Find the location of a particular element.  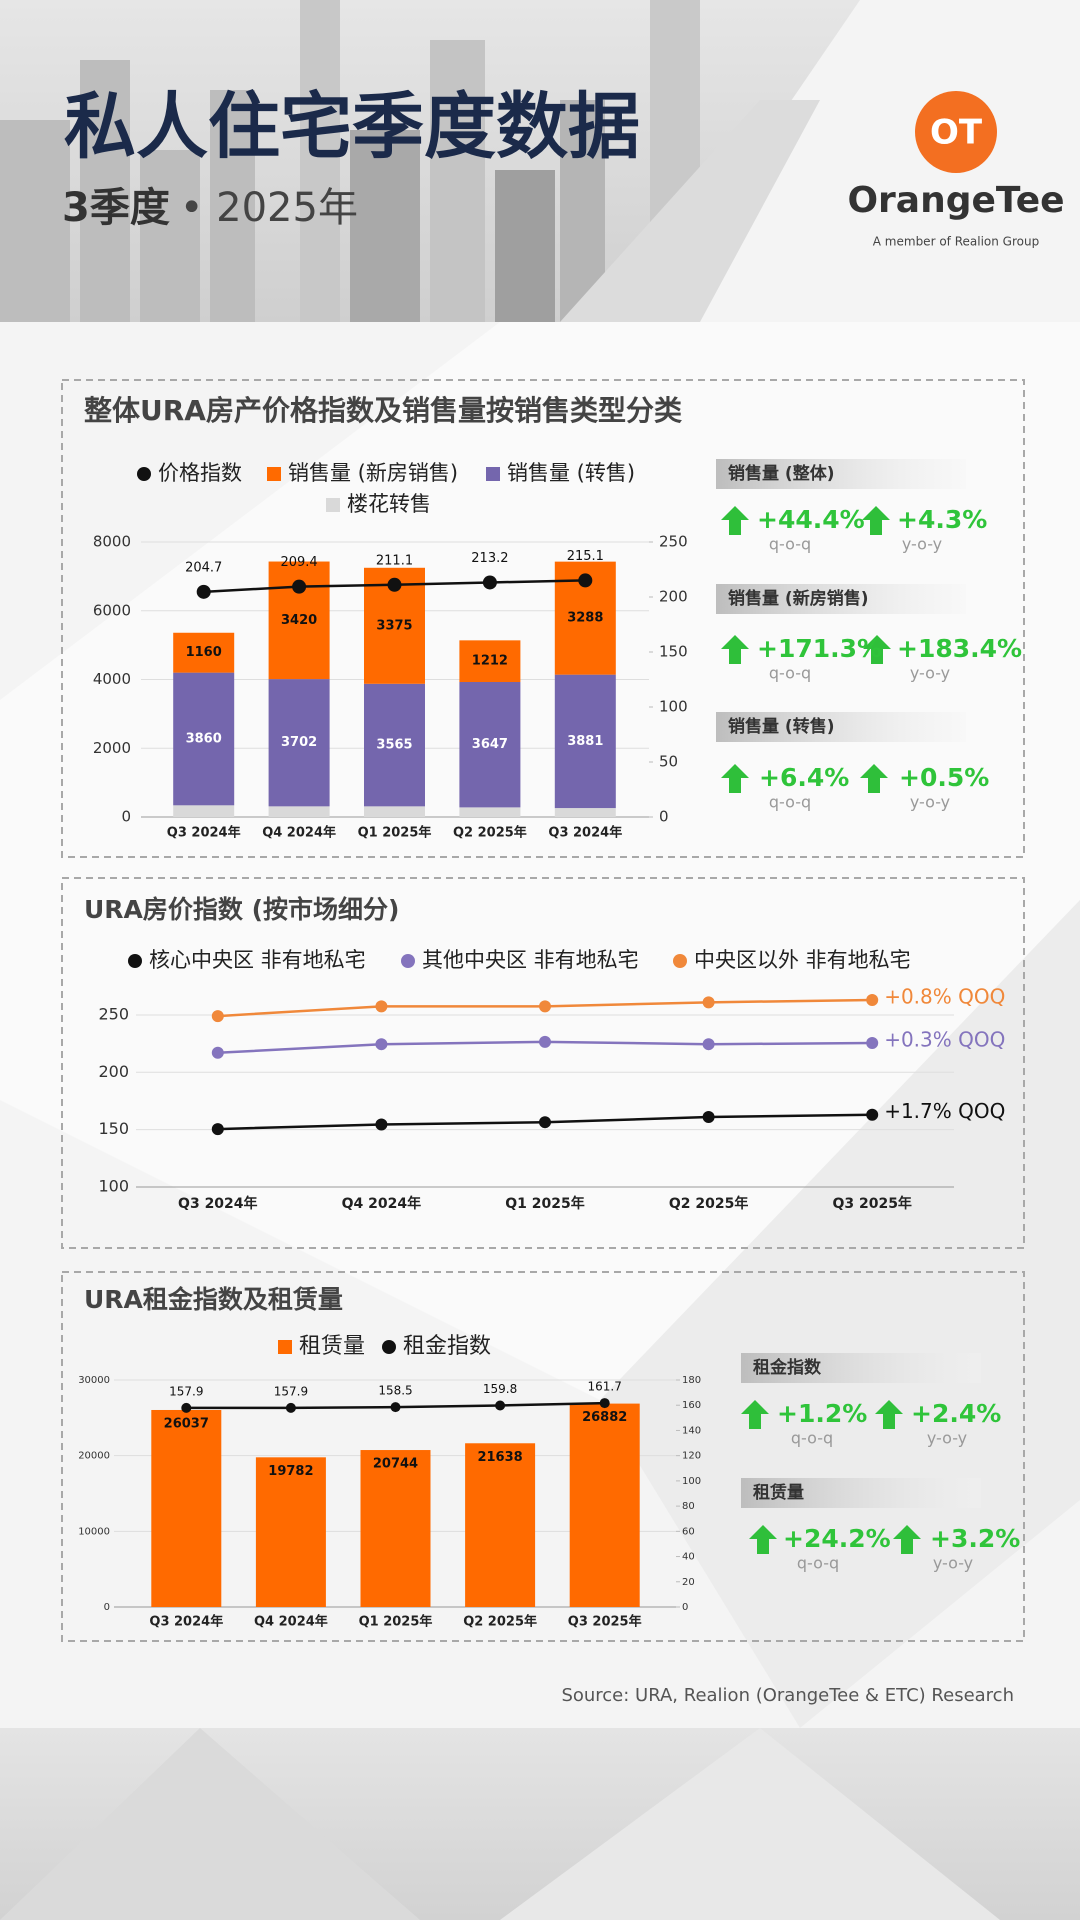

y2-tick-label: 150 is located at coordinates (673, 652).